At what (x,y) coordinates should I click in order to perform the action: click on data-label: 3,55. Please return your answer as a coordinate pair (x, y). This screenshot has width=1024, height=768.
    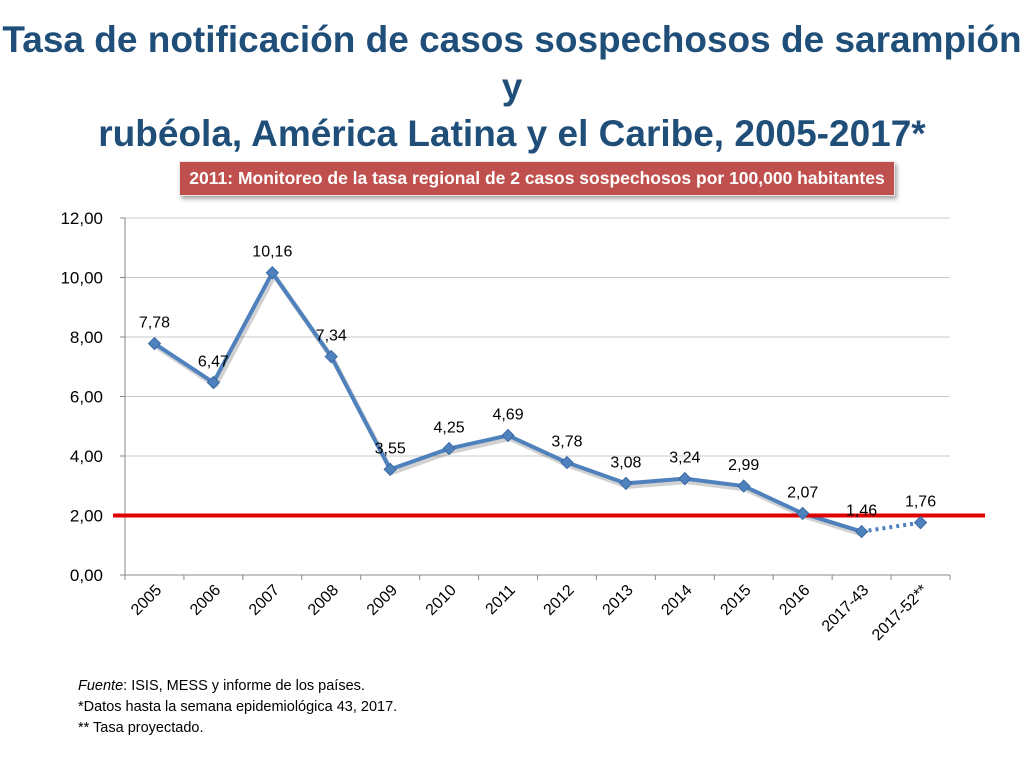
    Looking at the image, I should click on (390, 448).